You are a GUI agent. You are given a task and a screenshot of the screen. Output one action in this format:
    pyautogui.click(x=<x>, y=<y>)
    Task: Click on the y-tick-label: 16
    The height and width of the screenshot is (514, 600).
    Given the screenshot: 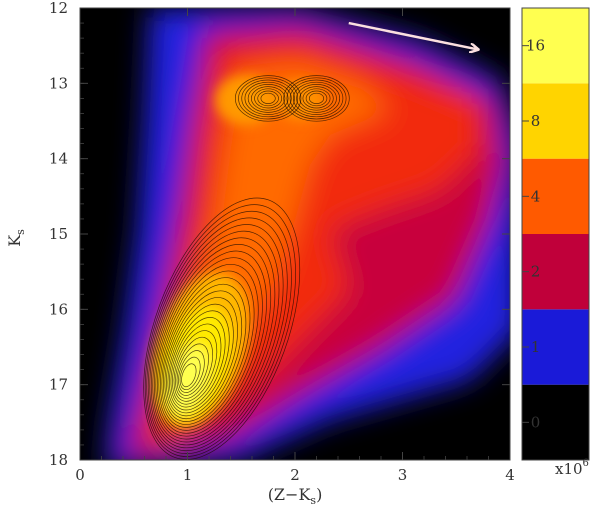 What is the action you would take?
    pyautogui.click(x=58, y=309)
    